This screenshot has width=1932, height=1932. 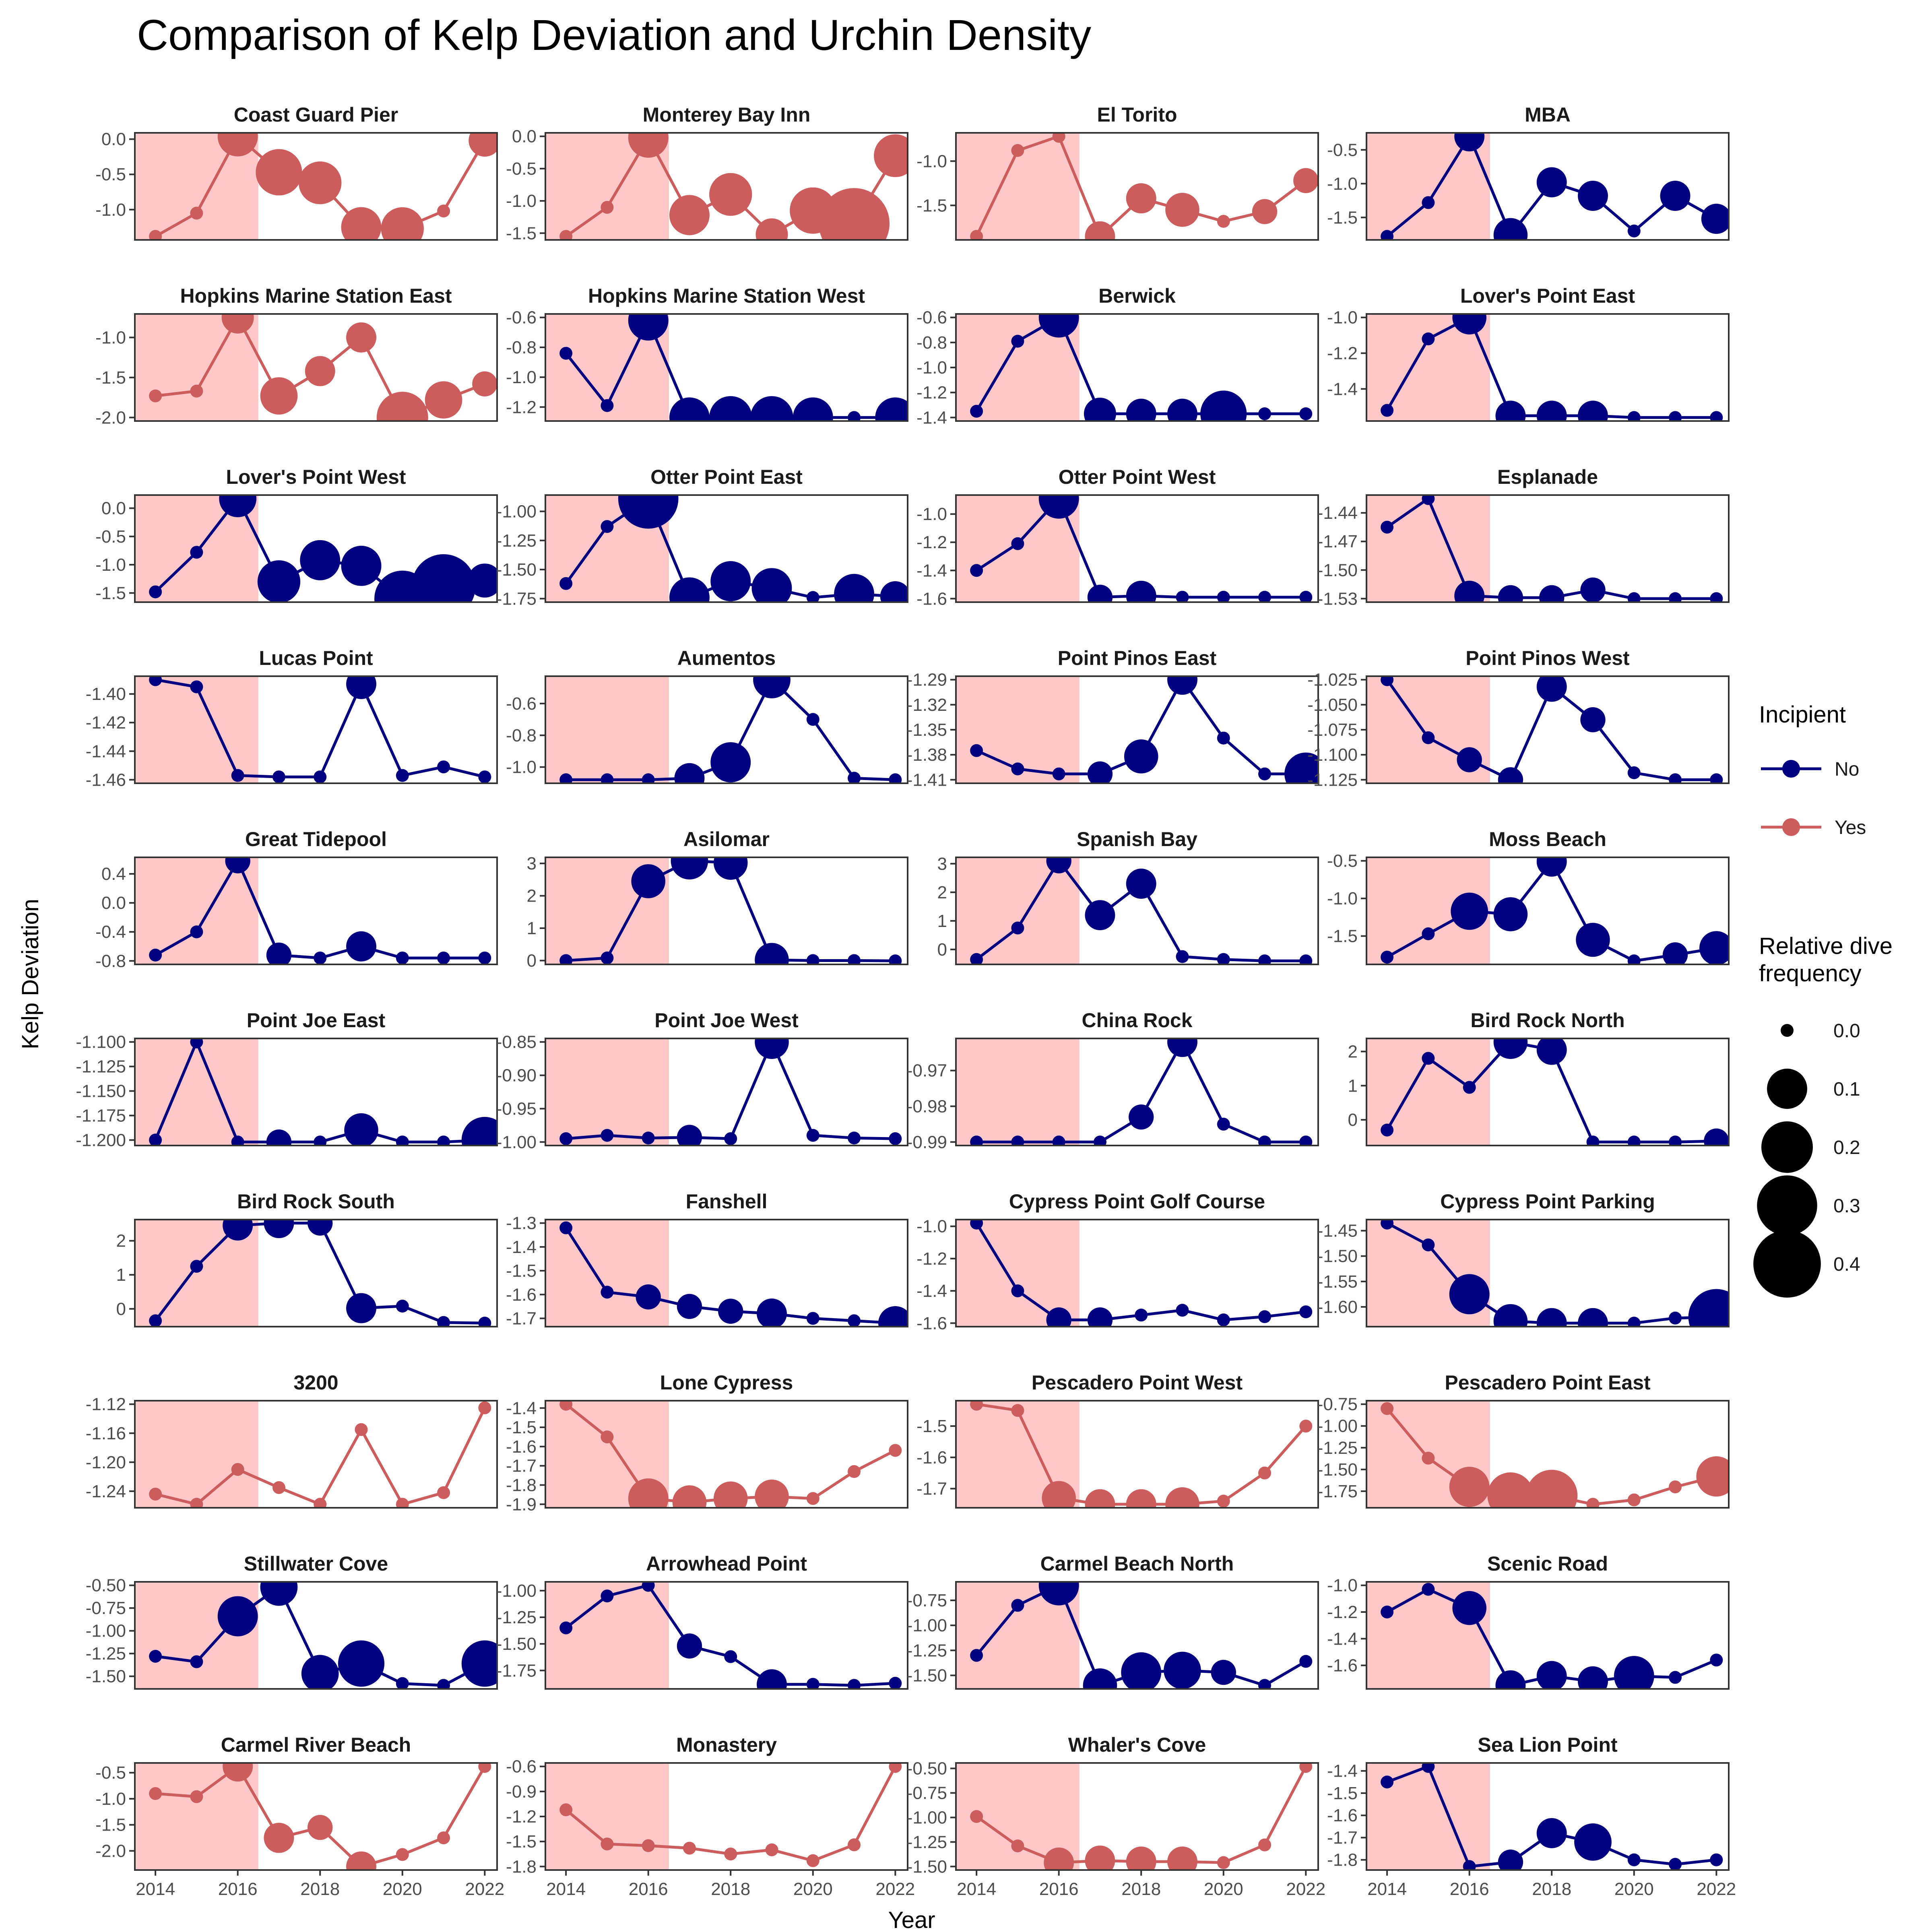 What do you see at coordinates (1547, 1563) in the screenshot?
I see `panel-title: Scenic Road` at bounding box center [1547, 1563].